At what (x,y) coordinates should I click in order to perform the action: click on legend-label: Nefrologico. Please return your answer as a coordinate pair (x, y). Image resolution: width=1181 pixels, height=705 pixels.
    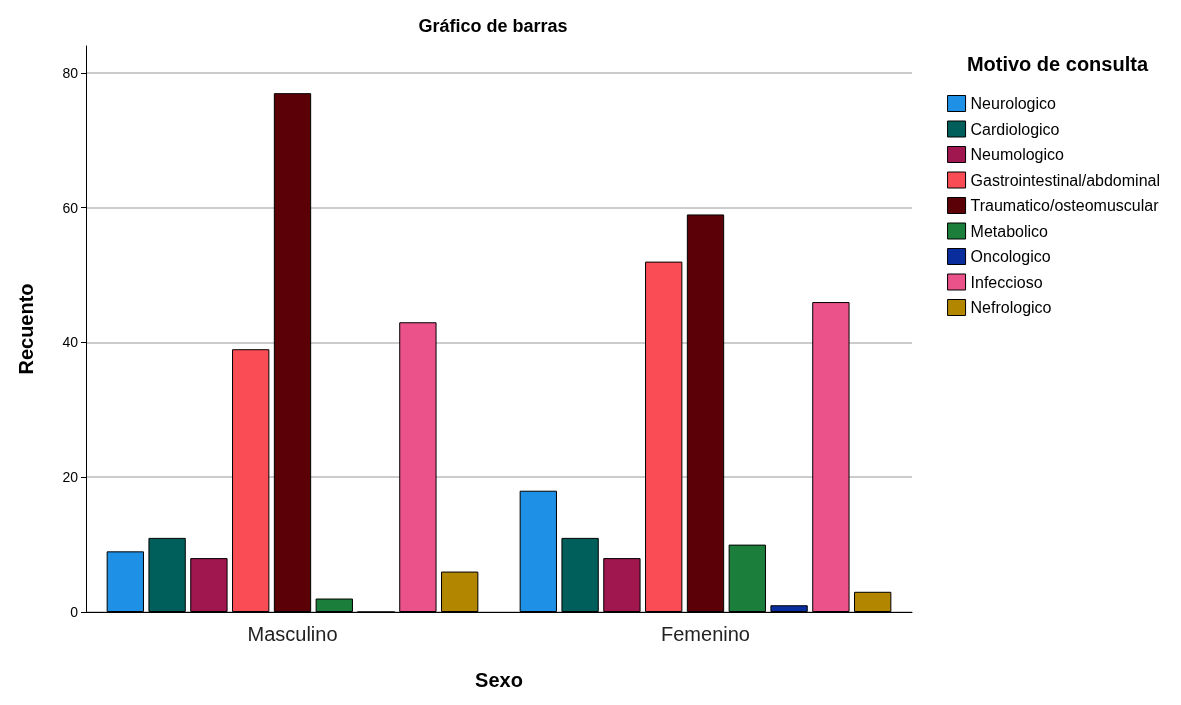
    Looking at the image, I should click on (1011, 307).